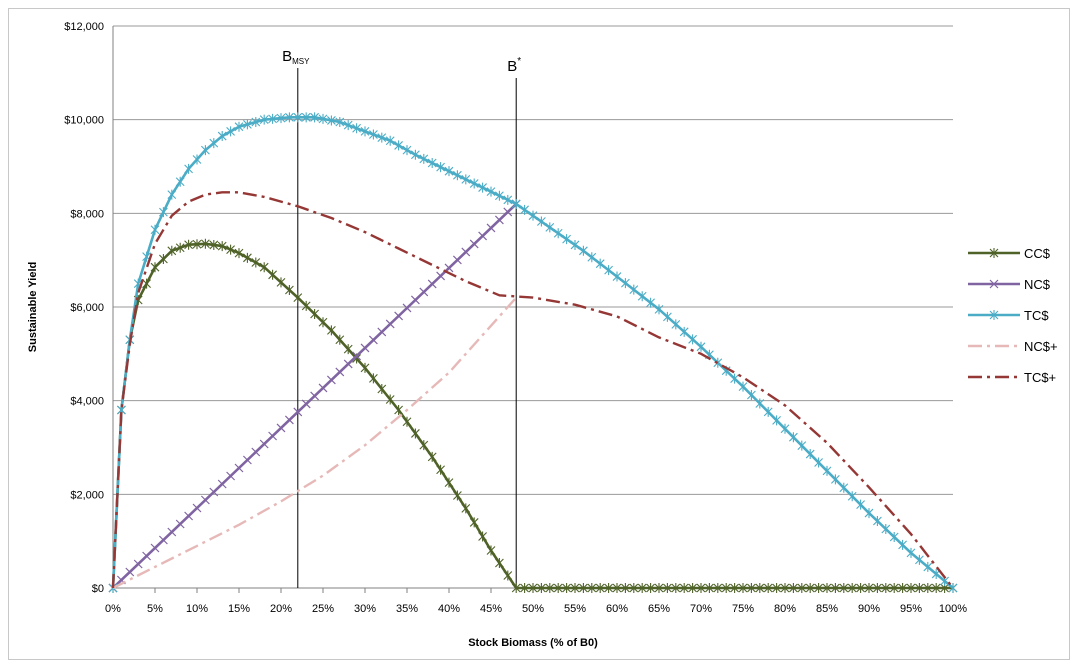 The image size is (1078, 666). Describe the element at coordinates (1008, 315) in the screenshot. I see `legend-item-tc: TC$` at that location.